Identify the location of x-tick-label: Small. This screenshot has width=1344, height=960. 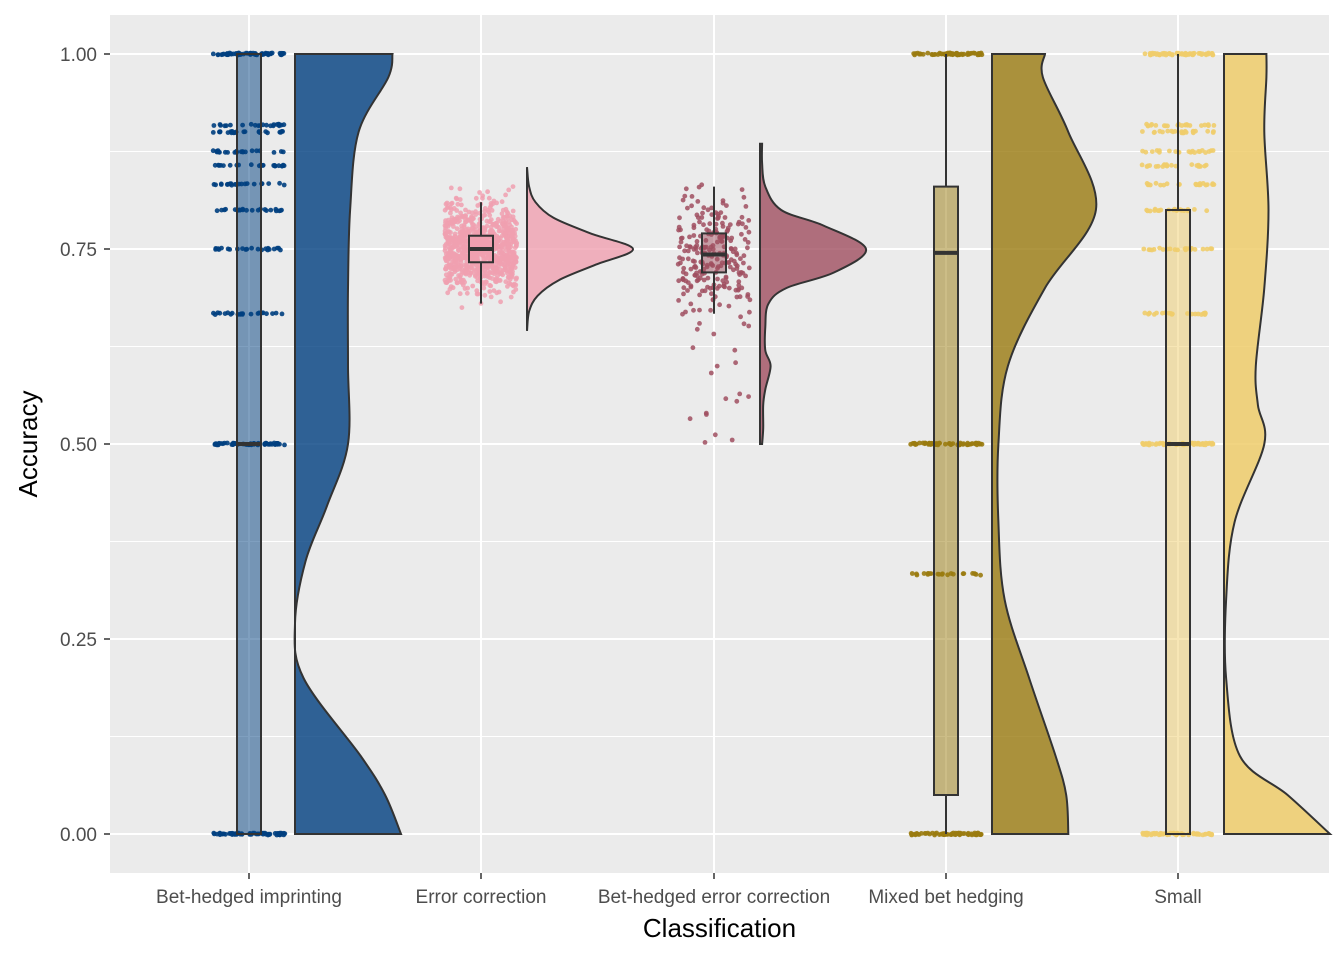
(1178, 897).